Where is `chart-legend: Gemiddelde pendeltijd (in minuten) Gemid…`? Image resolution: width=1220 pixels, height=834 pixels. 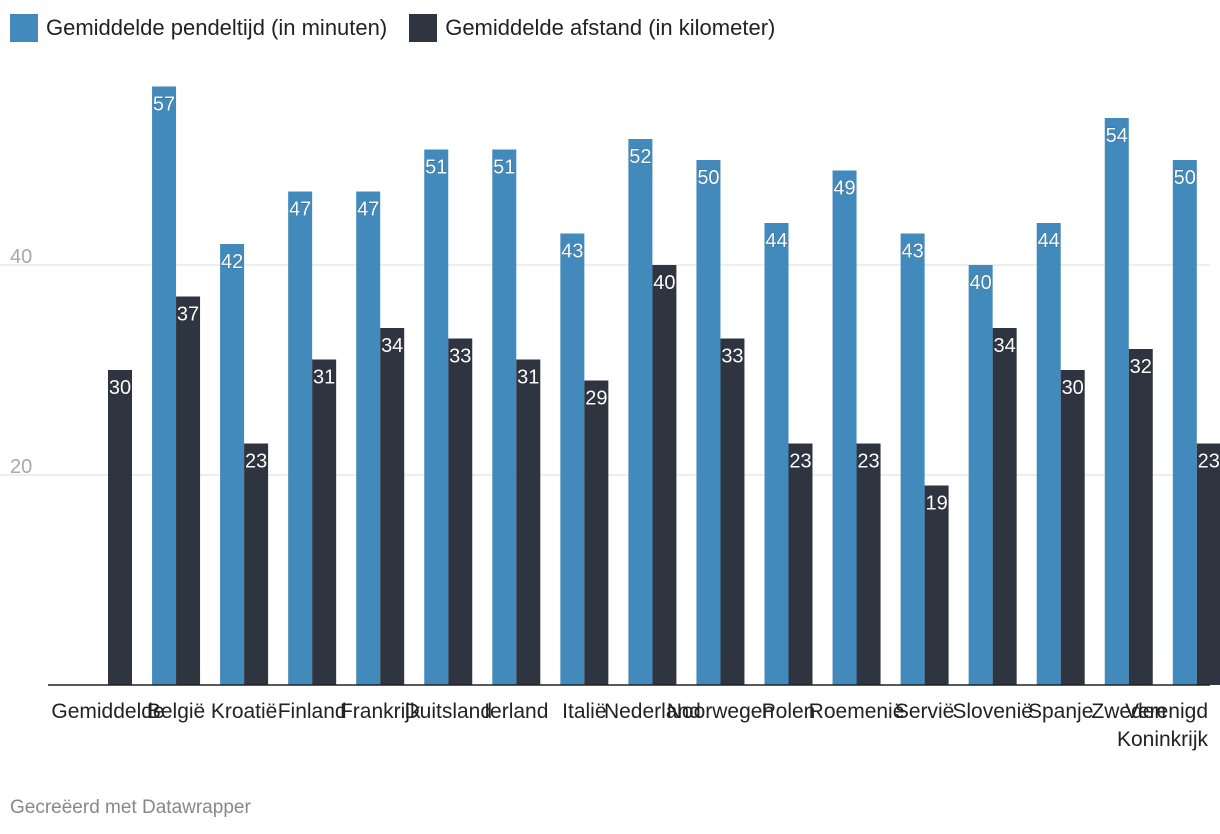
chart-legend: Gemiddelde pendeltijd (in minuten) Gemid… is located at coordinates (392, 28).